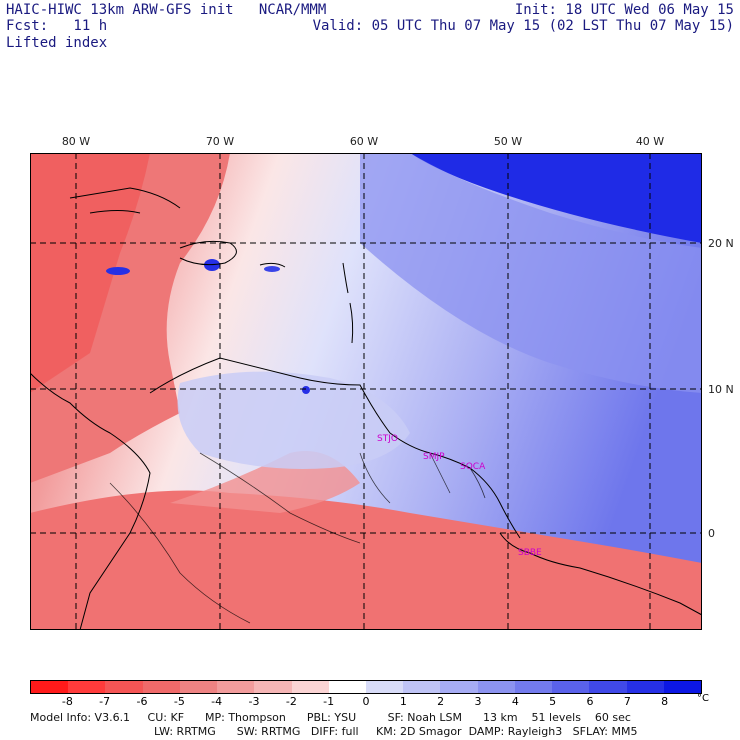 This screenshot has height=740, width=740. Describe the element at coordinates (590, 701) in the screenshot. I see `colorbar-tick: 6` at that location.